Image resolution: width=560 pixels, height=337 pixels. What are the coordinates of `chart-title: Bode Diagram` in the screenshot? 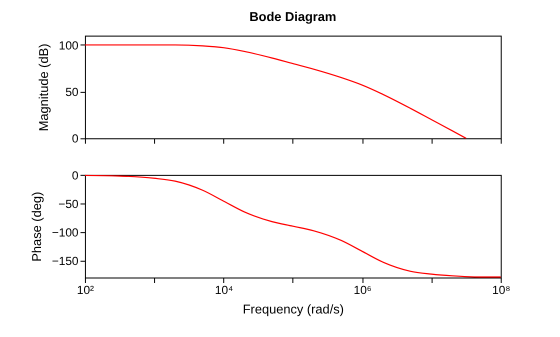 It's located at (292, 16).